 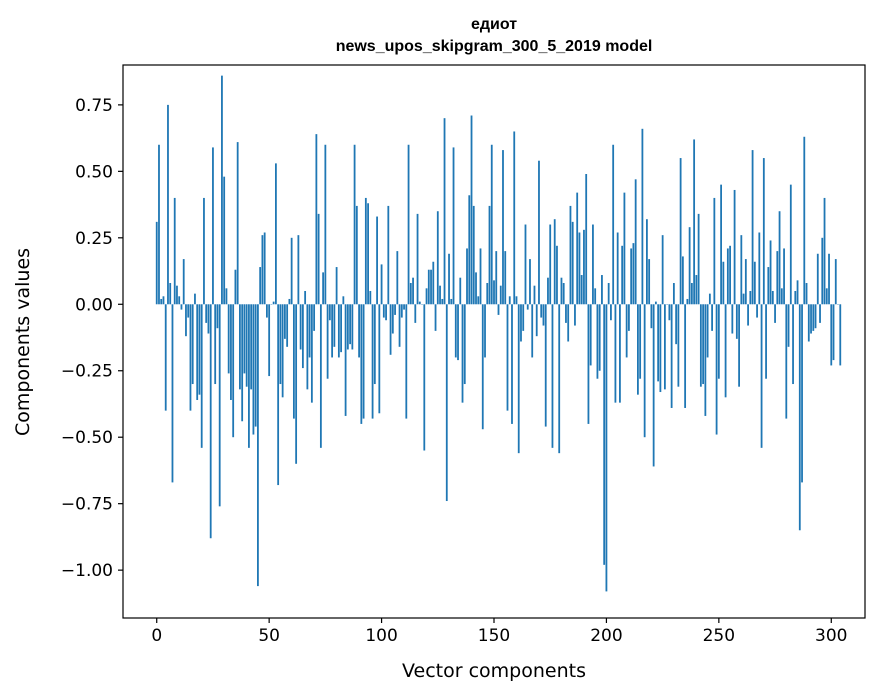 I want to click on x-tick-label: 50, so click(x=269, y=636).